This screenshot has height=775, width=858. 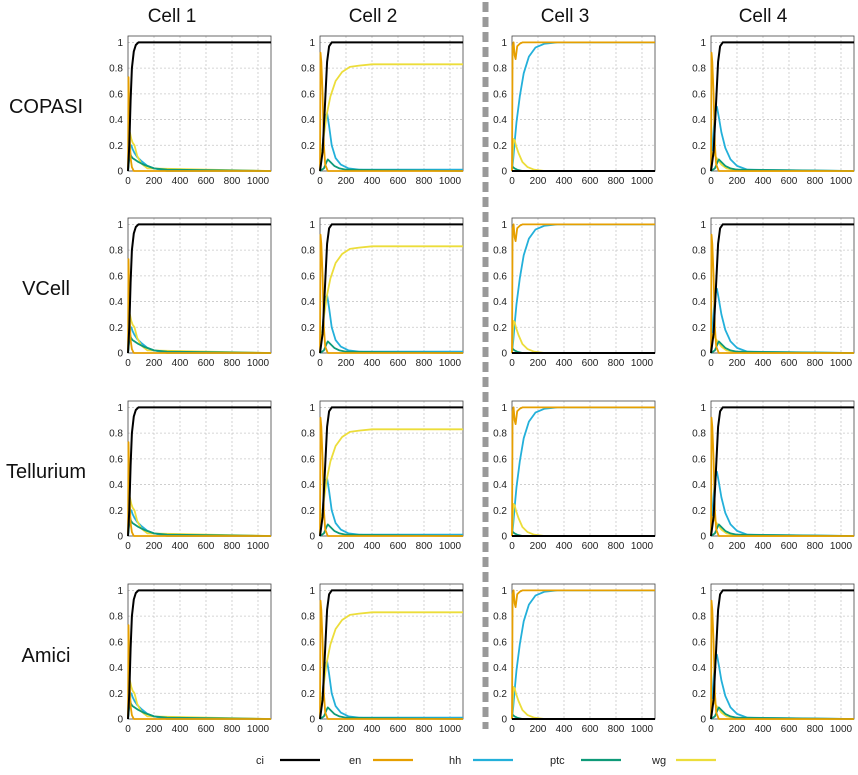 What do you see at coordinates (455, 761) in the screenshot?
I see `legend-label-hh: hh` at bounding box center [455, 761].